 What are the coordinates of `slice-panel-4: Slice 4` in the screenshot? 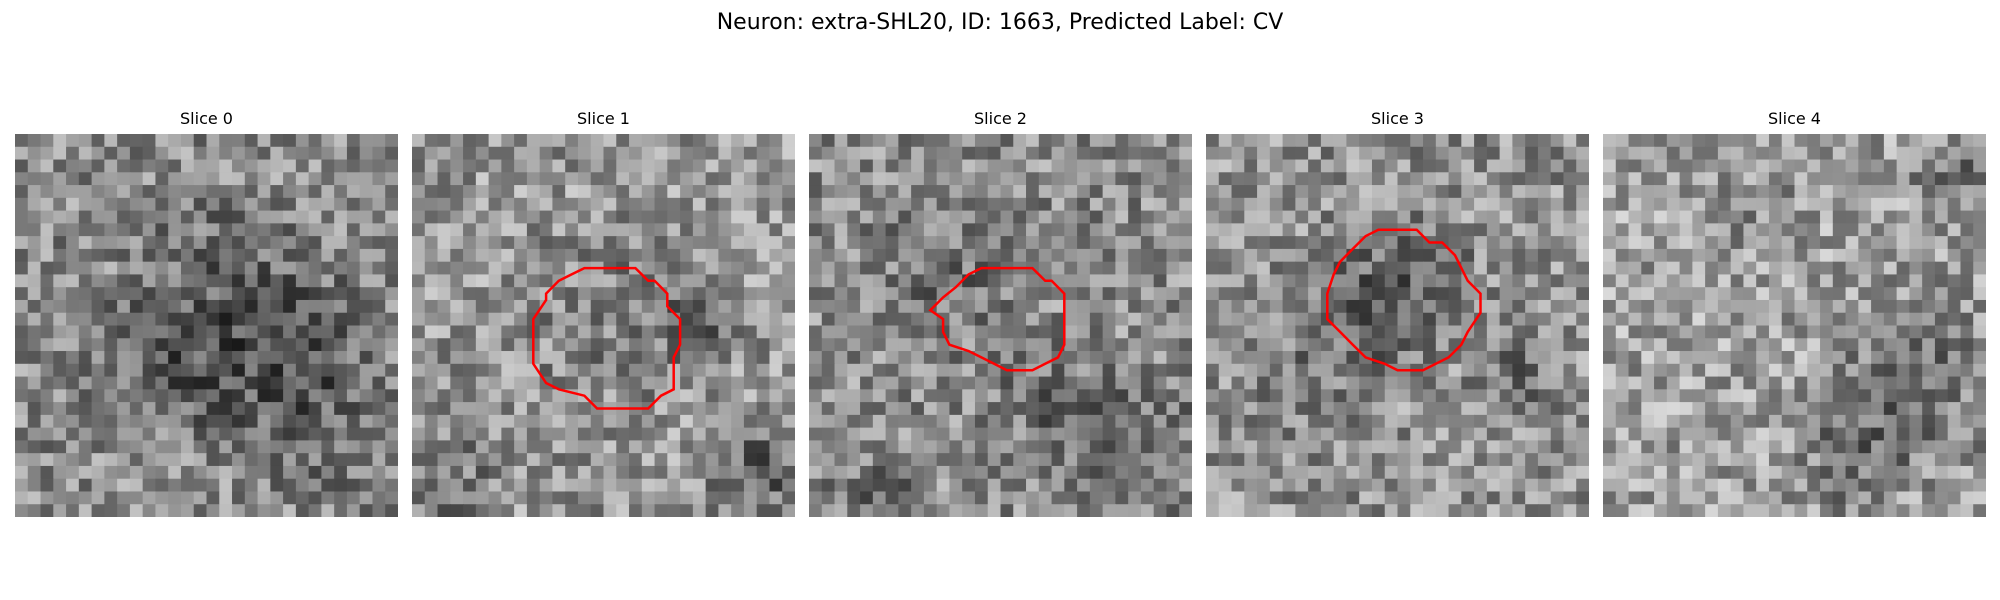 It's located at (1794, 312).